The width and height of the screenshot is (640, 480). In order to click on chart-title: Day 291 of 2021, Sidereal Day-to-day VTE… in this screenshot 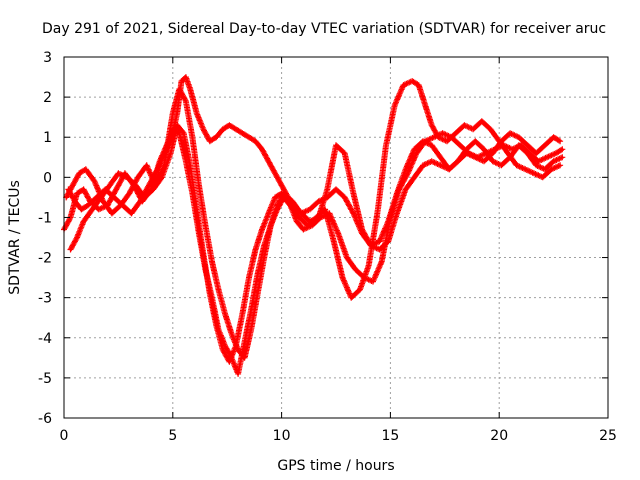, I will do `click(324, 29)`.